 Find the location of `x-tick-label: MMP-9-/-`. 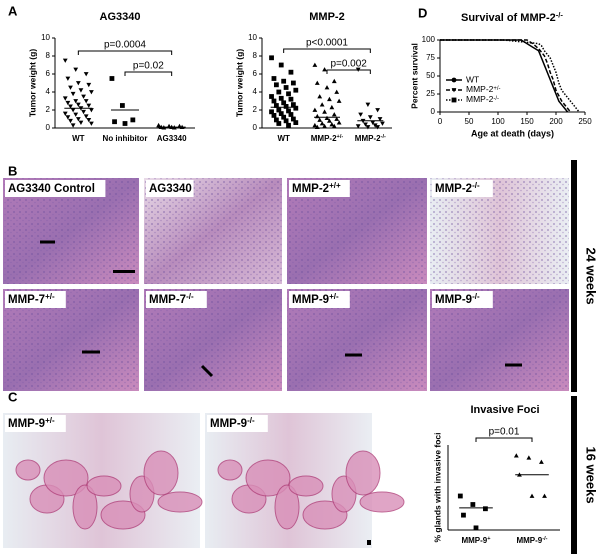

x-tick-label: MMP-9-/- is located at coordinates (531, 540).